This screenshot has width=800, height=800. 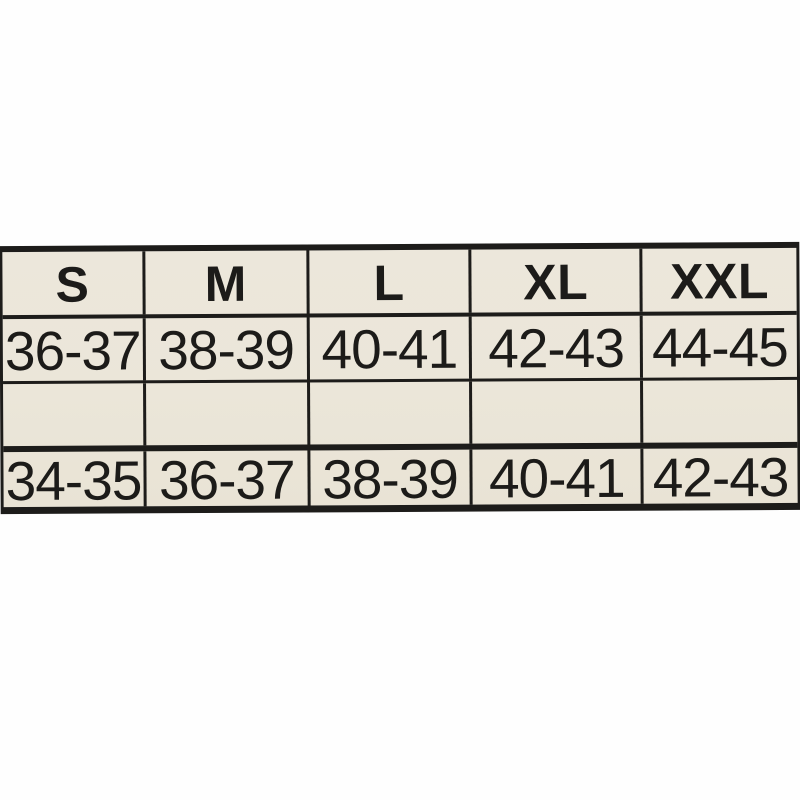 What do you see at coordinates (227, 282) in the screenshot?
I see `header-cell-m: M` at bounding box center [227, 282].